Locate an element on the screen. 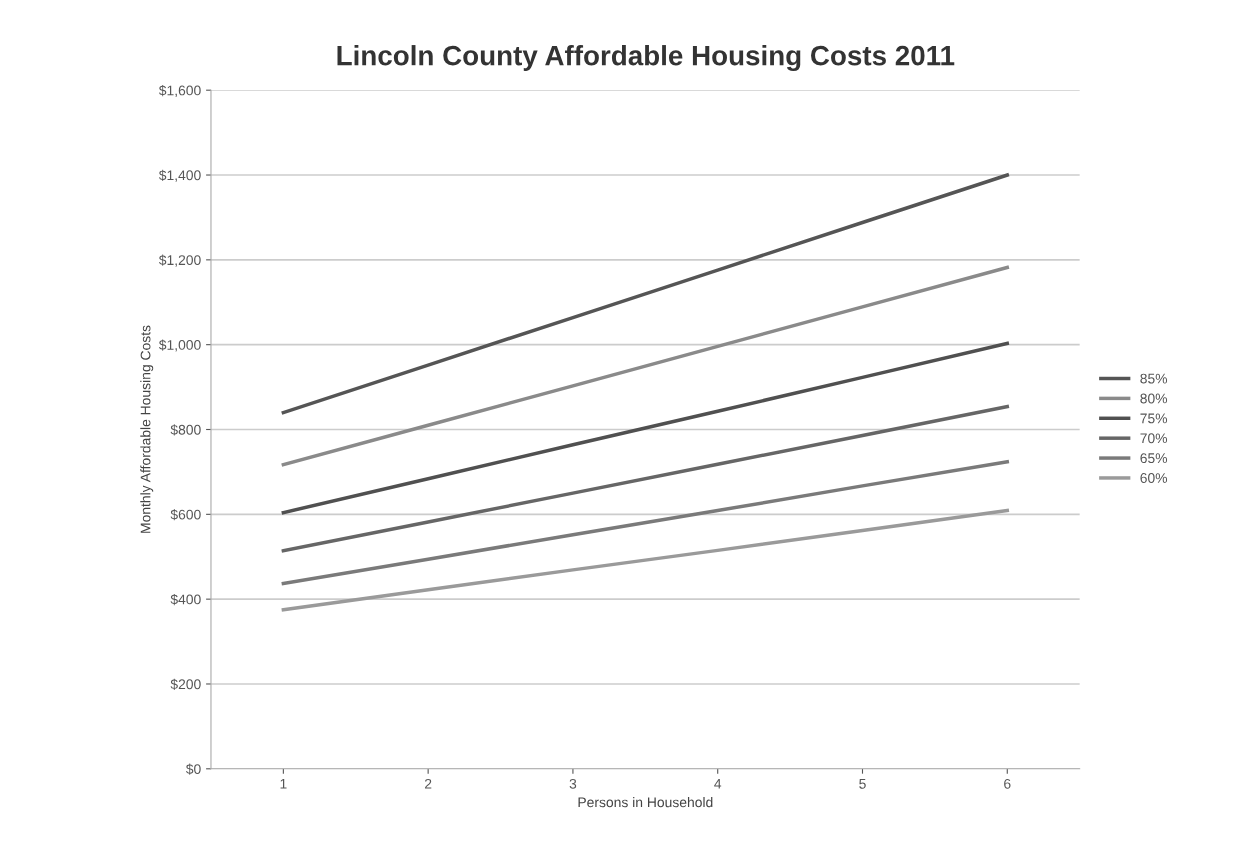 The height and width of the screenshot is (859, 1241). y-tick-label: $1,000 is located at coordinates (179, 345).